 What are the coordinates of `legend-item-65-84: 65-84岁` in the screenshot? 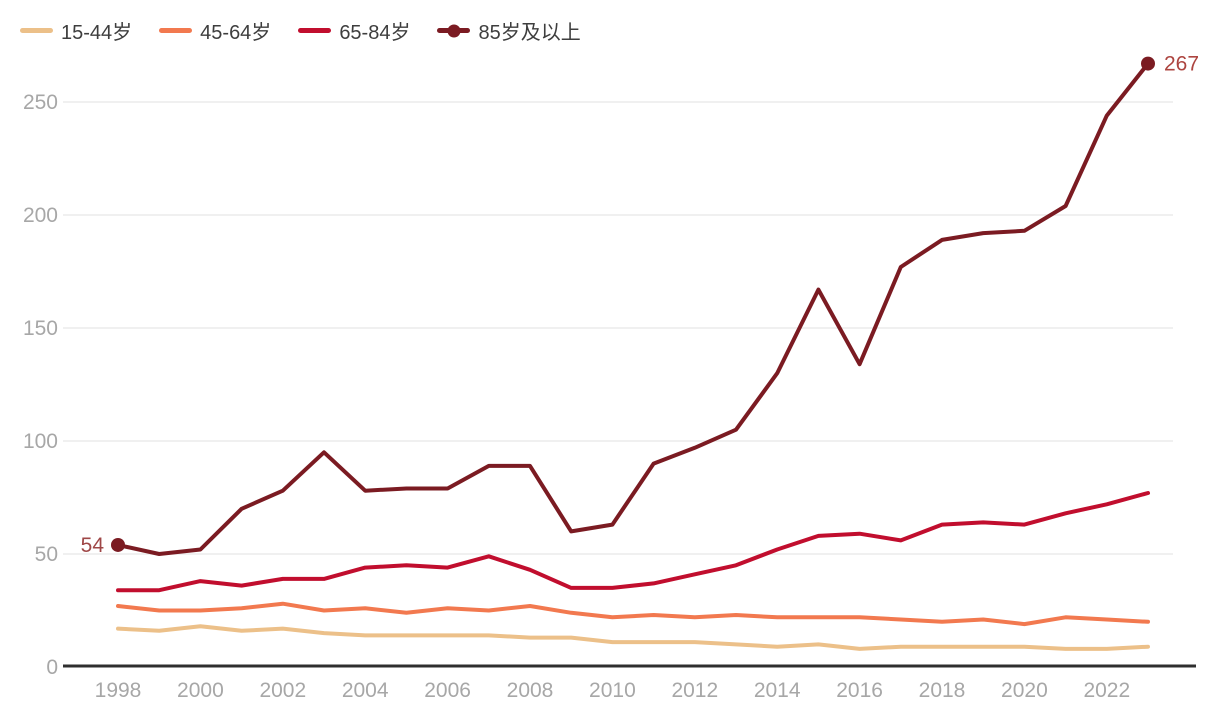 It's located at (354, 30).